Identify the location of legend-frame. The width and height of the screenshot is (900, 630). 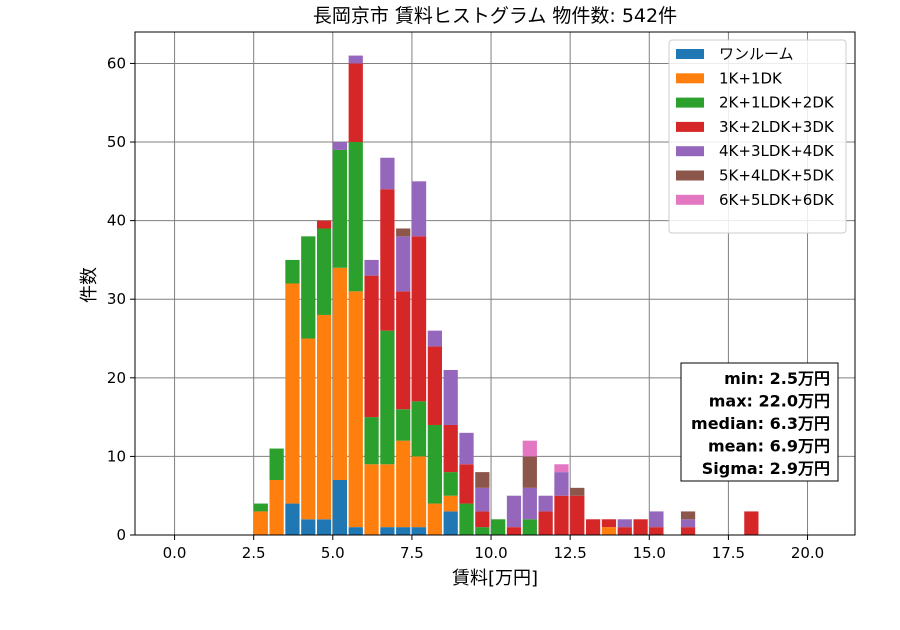
(757, 136).